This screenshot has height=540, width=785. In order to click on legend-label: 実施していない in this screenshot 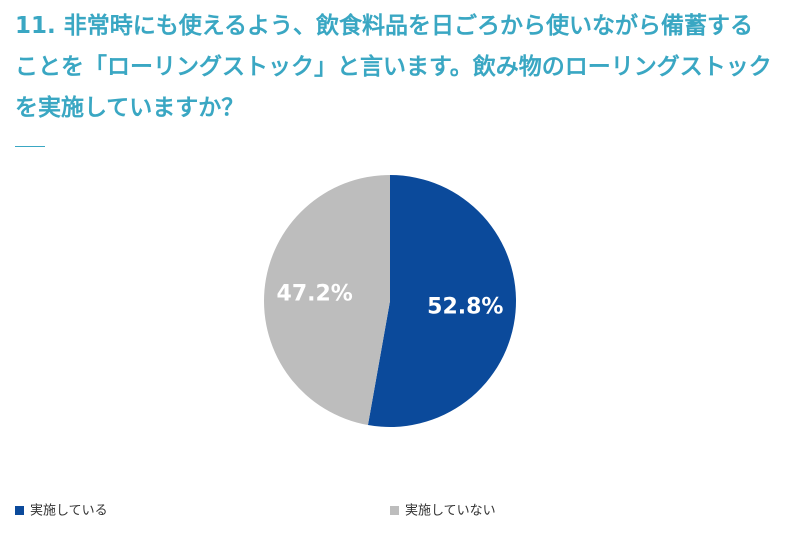, I will do `click(450, 511)`.